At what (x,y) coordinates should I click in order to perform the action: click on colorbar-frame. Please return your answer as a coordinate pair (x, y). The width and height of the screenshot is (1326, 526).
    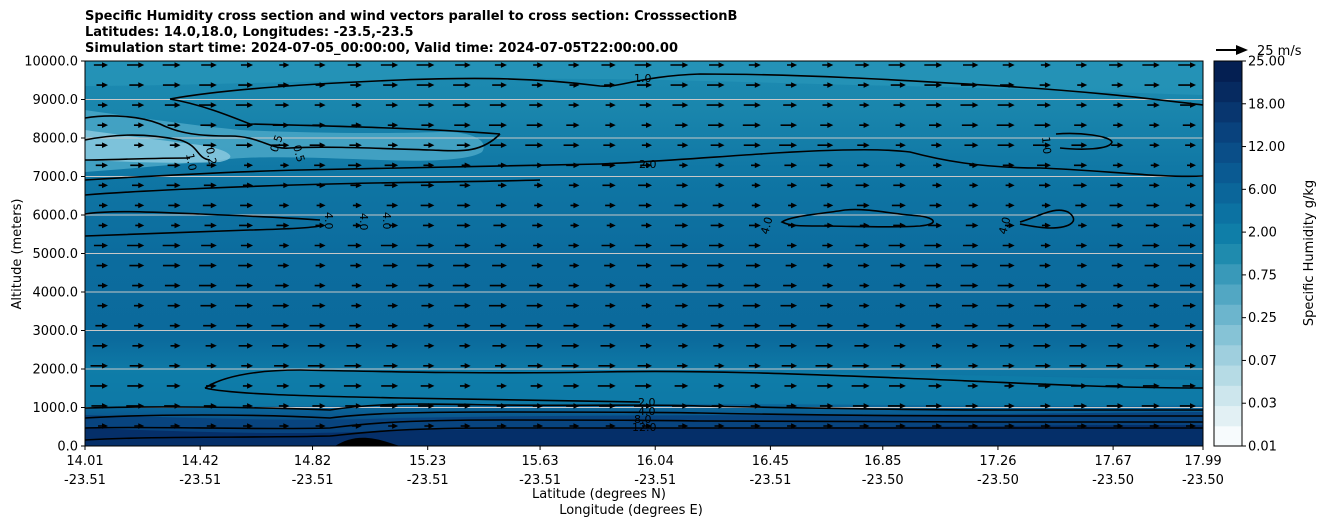
    Looking at the image, I should click on (1228, 253).